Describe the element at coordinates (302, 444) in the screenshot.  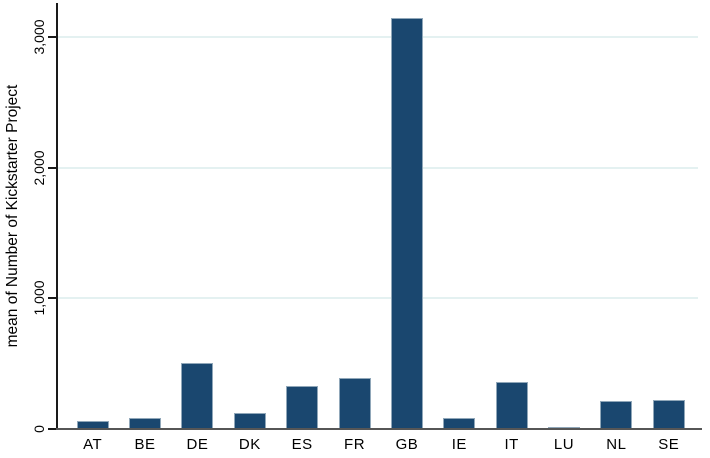
I see `x-tick-label-es: ES` at that location.